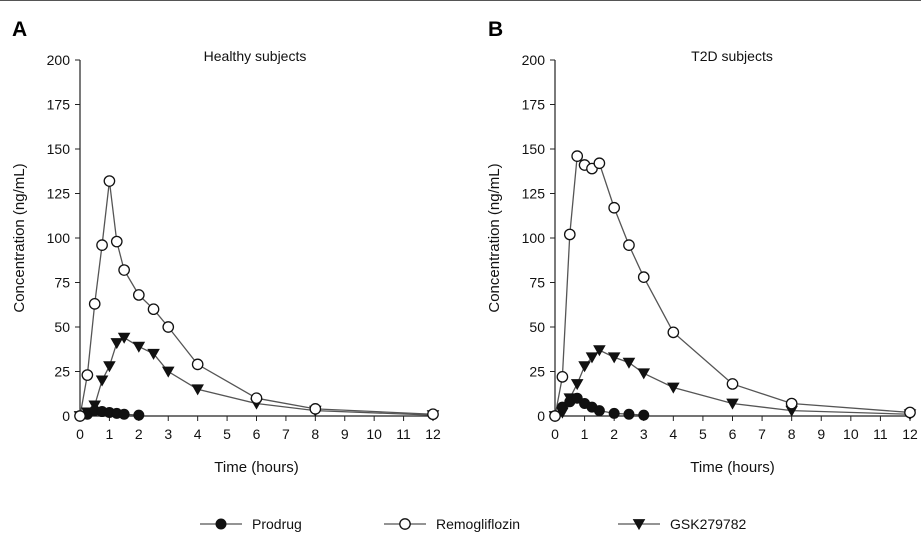  Describe the element at coordinates (255, 56) in the screenshot. I see `chart-title: Healthy subjects` at that location.